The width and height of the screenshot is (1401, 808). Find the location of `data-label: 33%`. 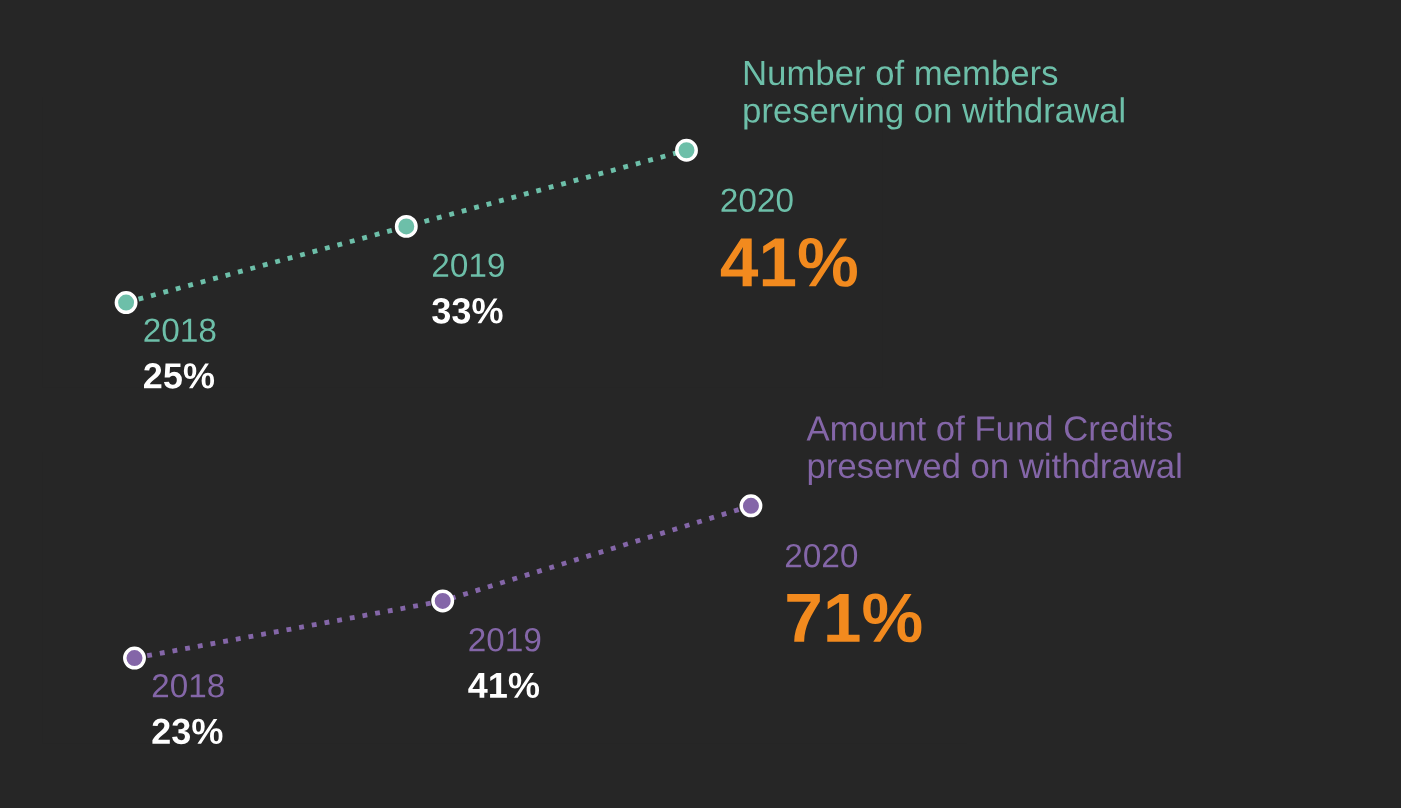

data-label: 33% is located at coordinates (467, 311).